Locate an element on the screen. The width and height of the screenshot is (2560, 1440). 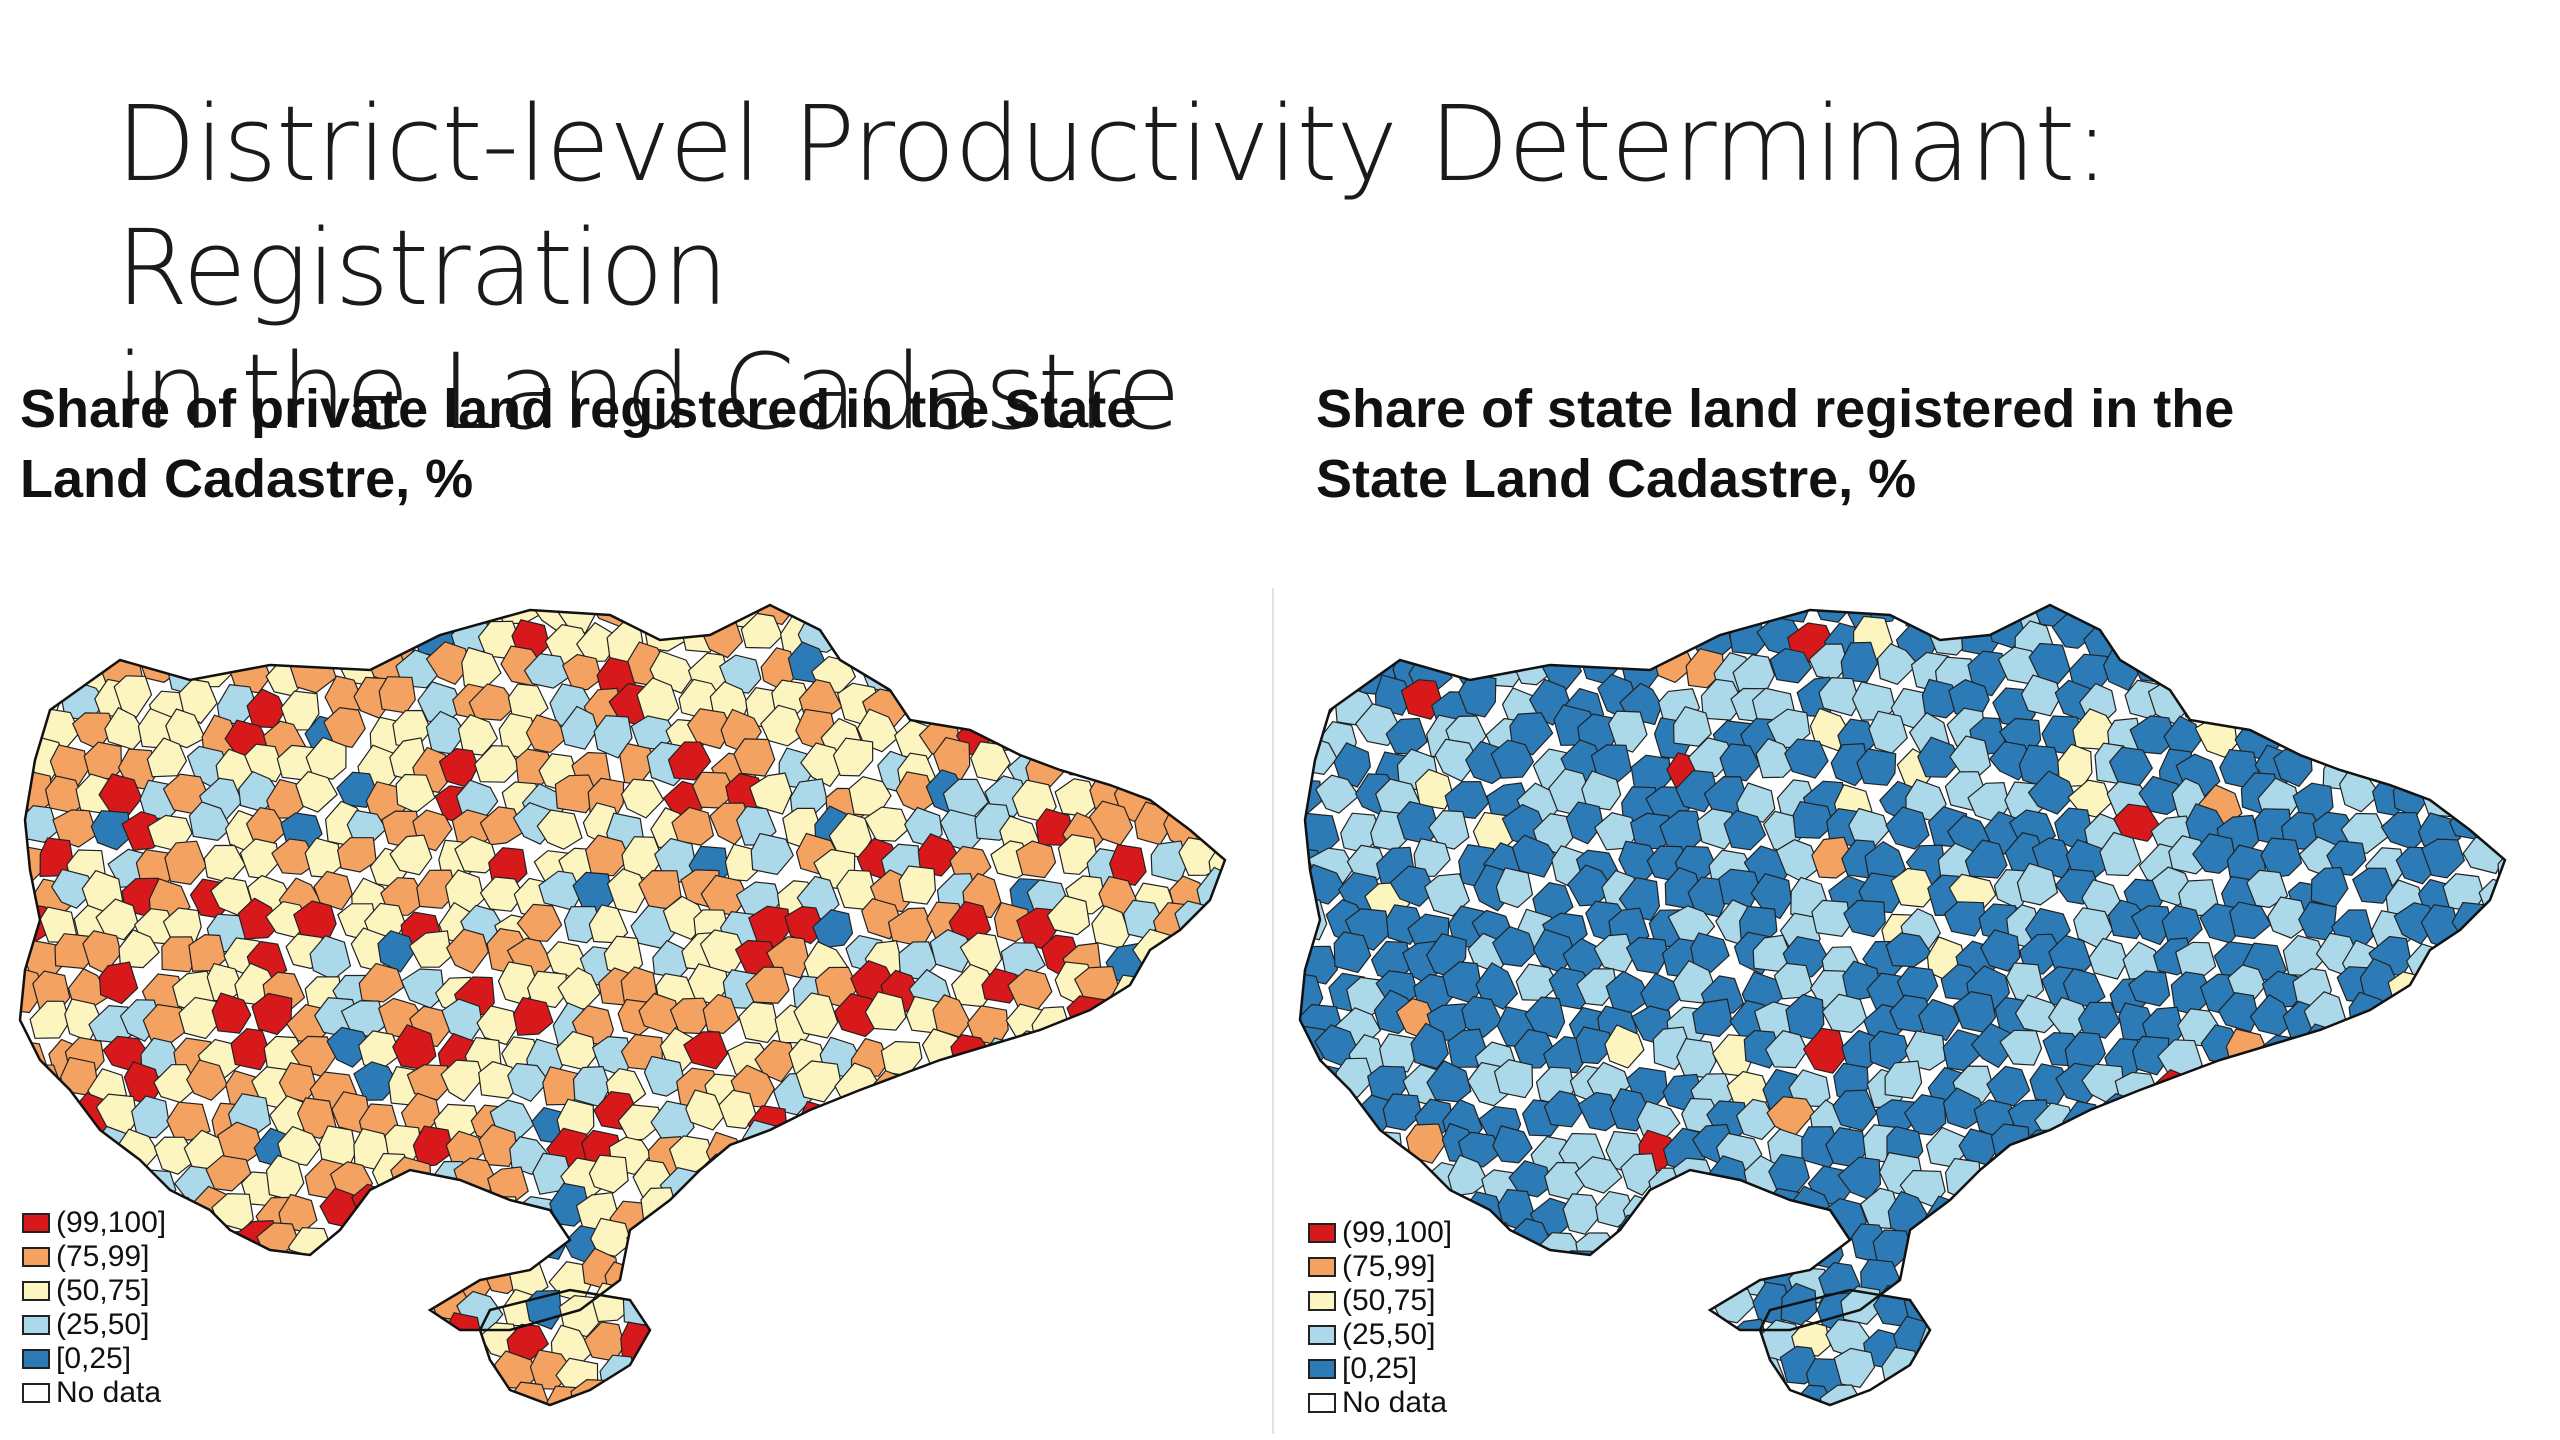
legend-item-no-data: No data is located at coordinates (94, 1393).